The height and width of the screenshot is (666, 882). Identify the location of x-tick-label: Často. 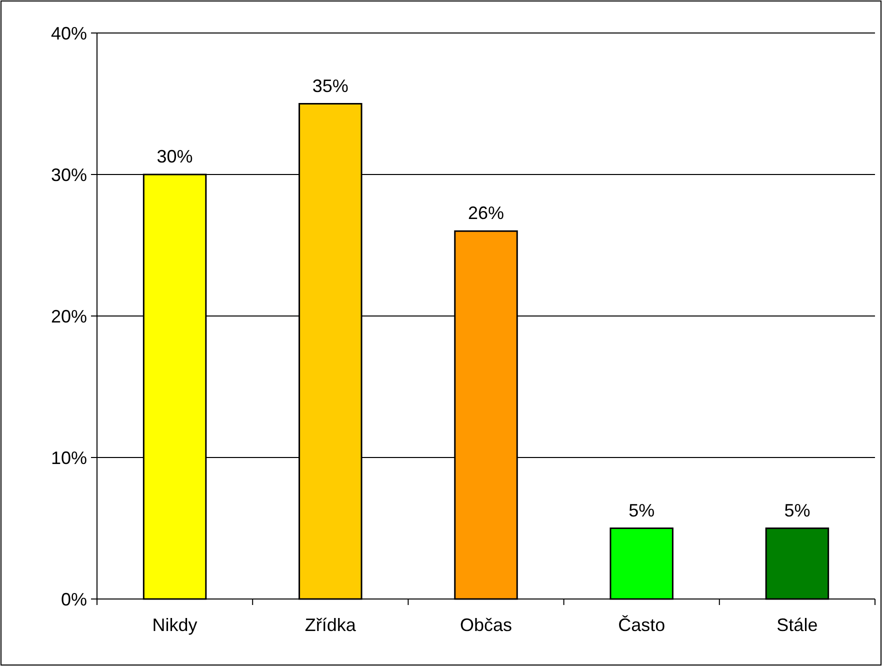
(642, 625).